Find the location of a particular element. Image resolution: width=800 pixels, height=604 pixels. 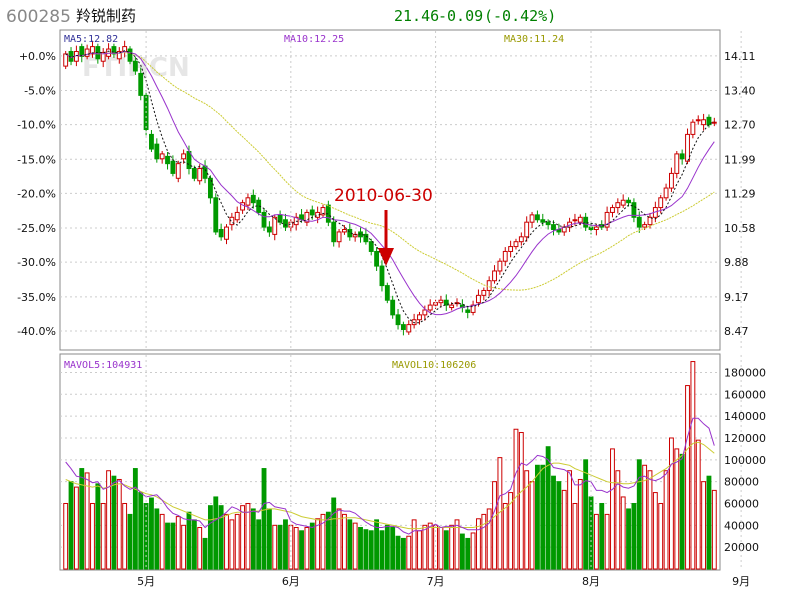

volume-tick-label: 120000 is located at coordinates (745, 438).